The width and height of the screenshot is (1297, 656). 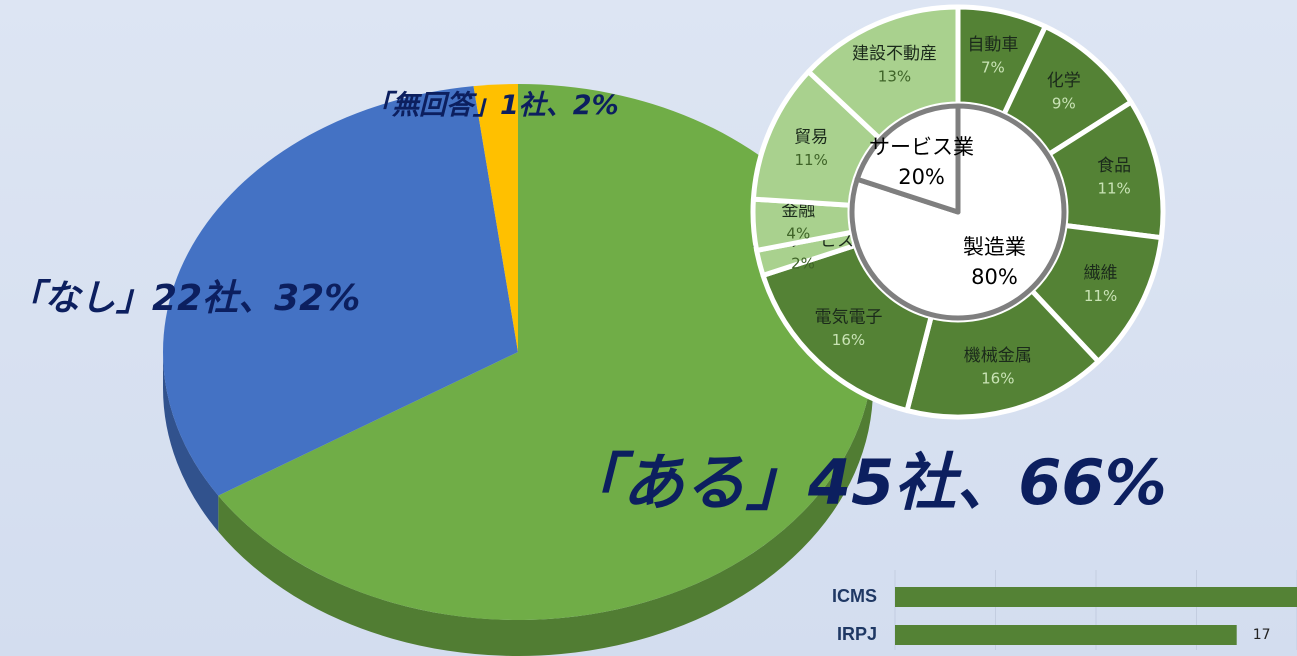 I want to click on donut-label-value: 13%, so click(x=894, y=77).